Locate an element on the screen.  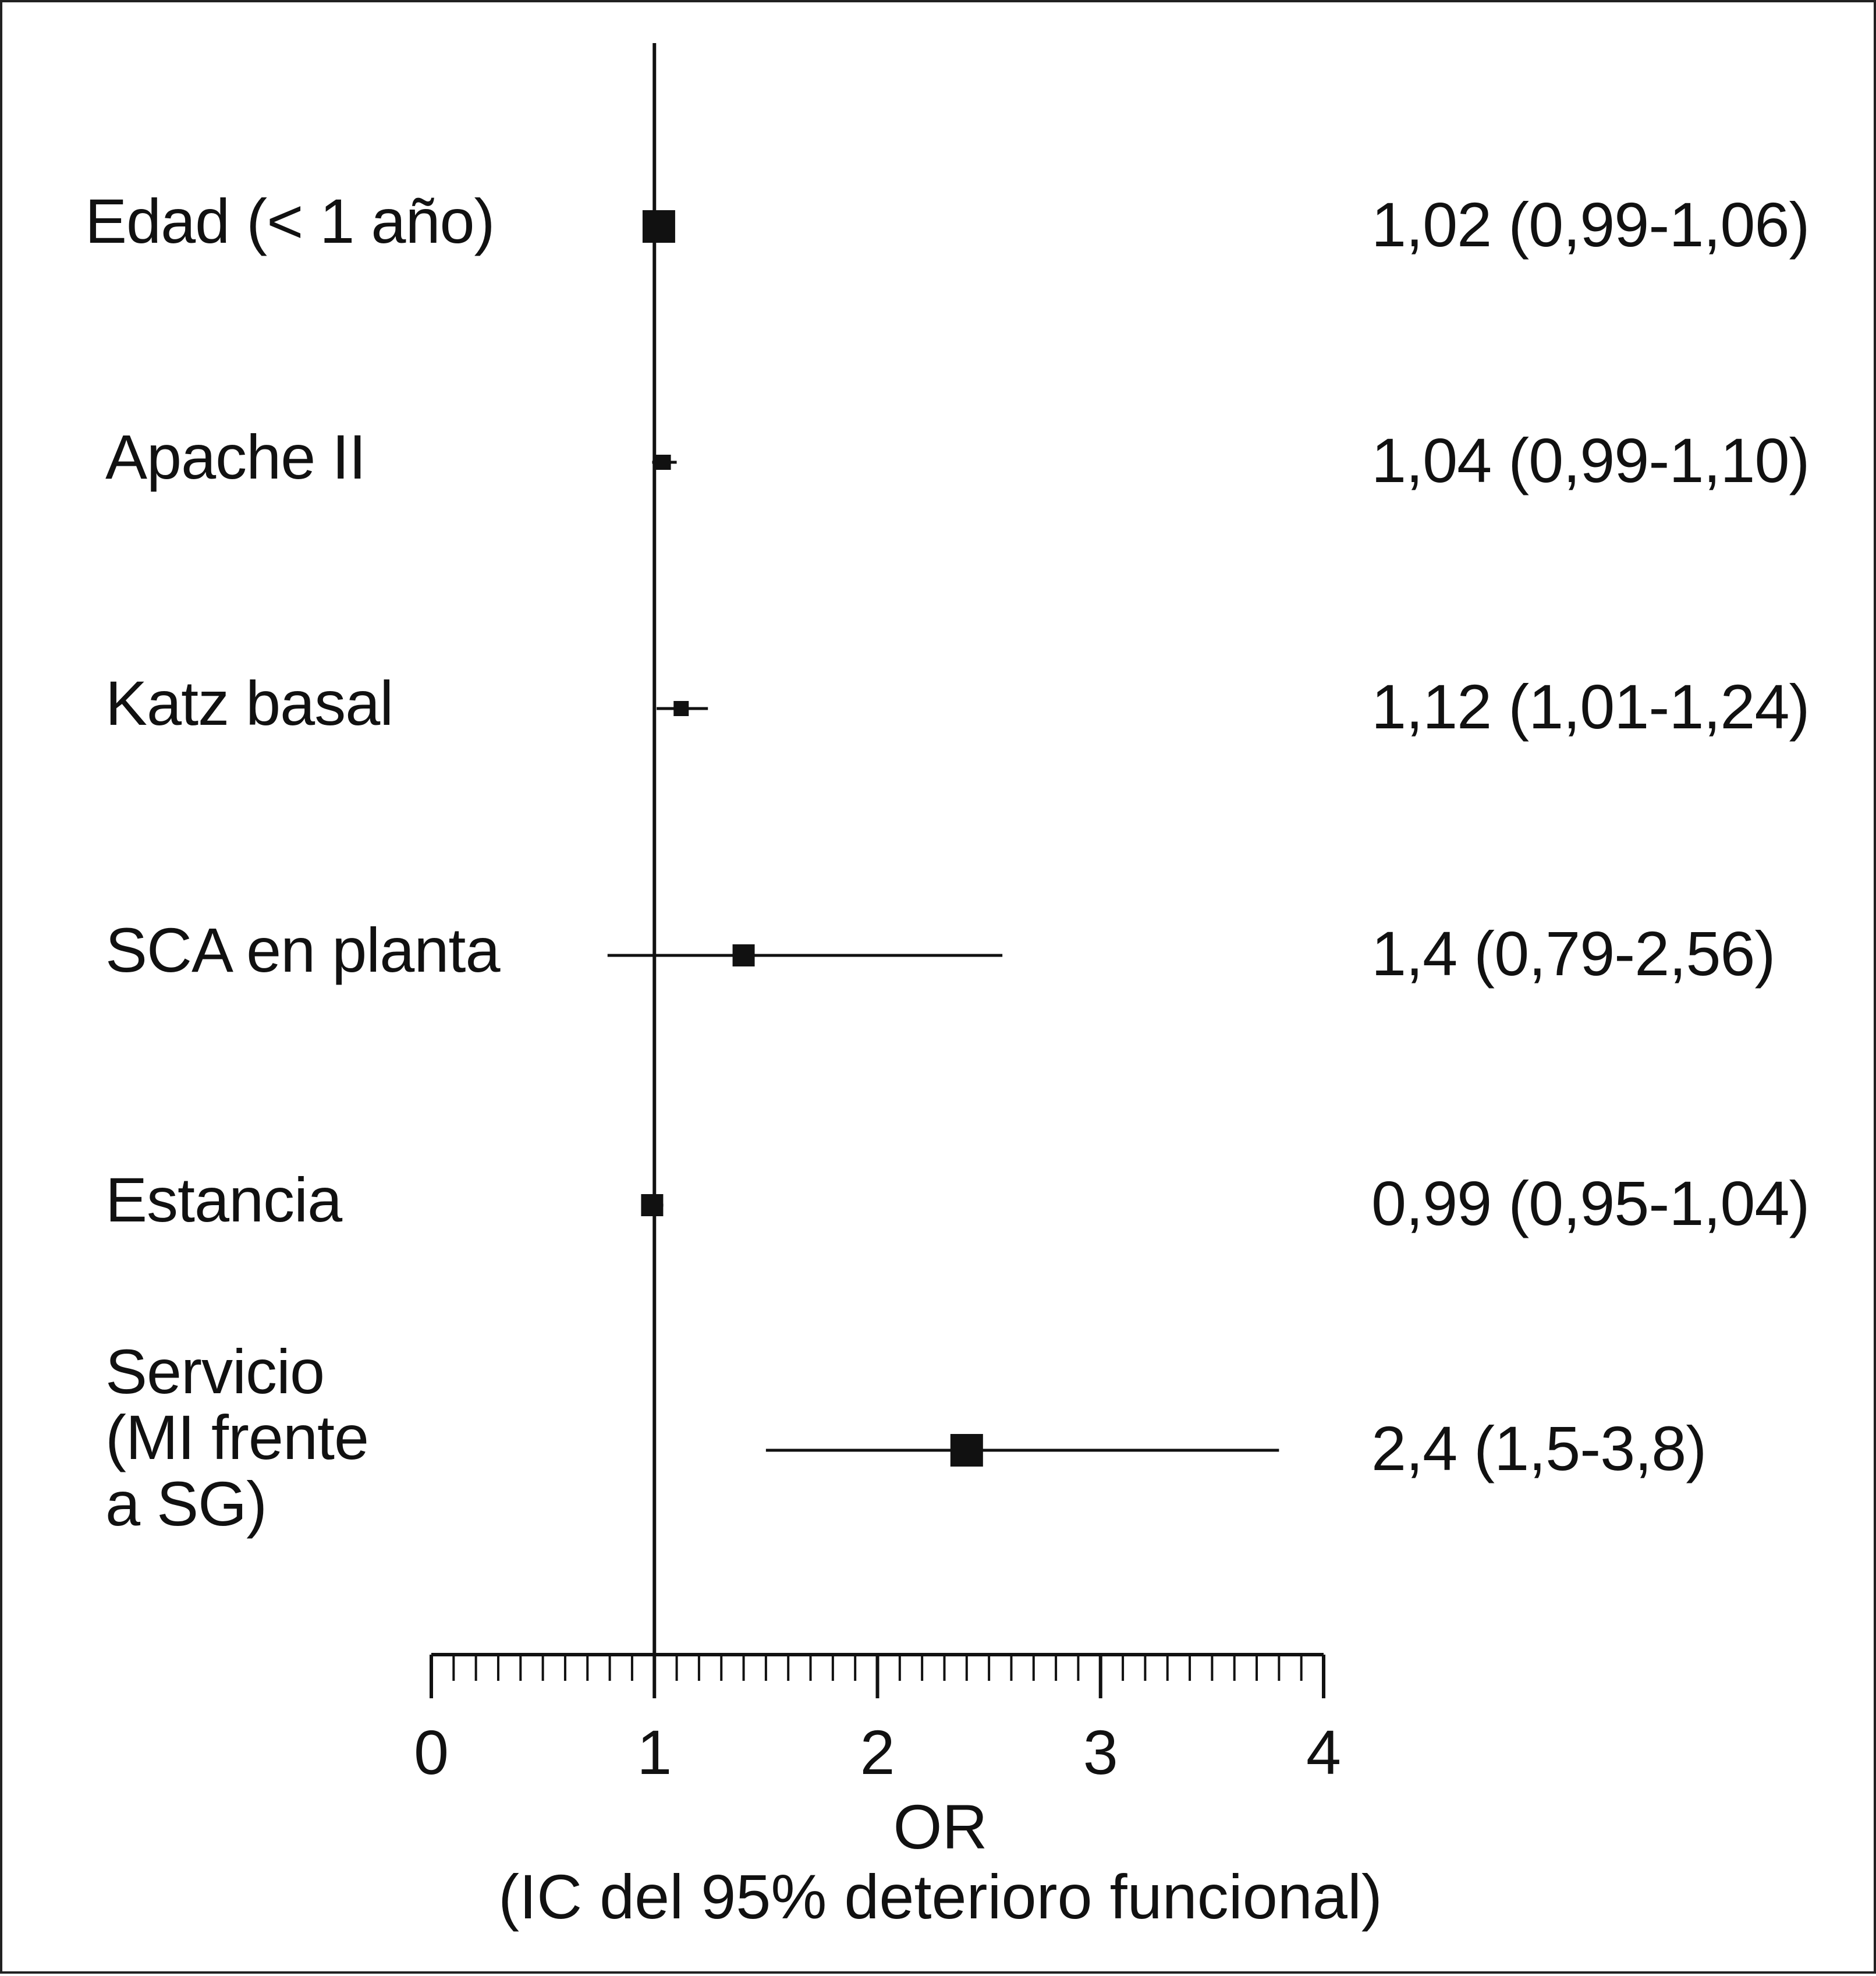
or-ci-text: 1,12 (1,01-1,24) is located at coordinates (1590, 706).